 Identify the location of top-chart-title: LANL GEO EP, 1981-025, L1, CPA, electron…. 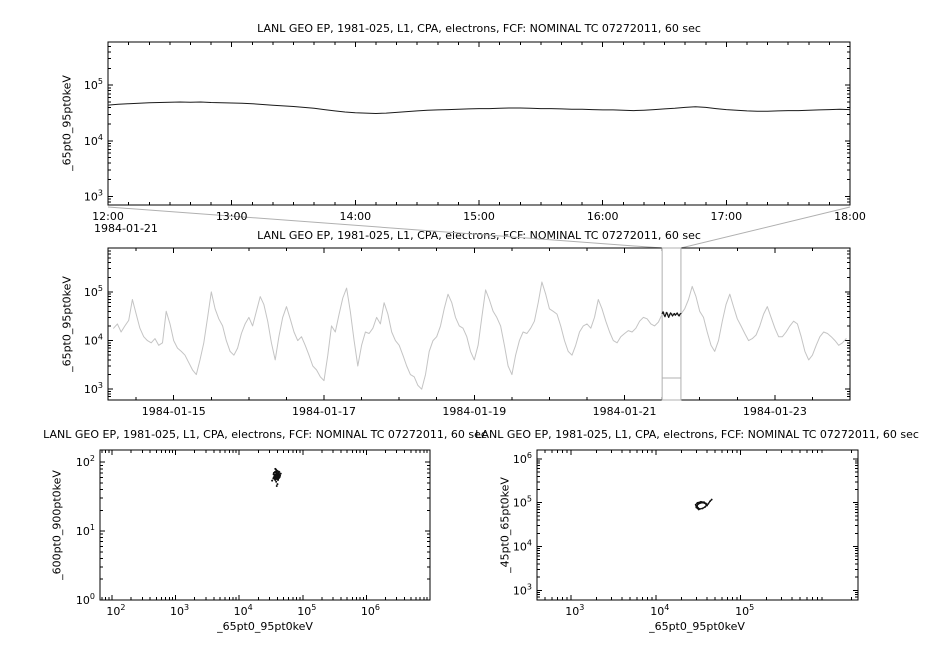
(479, 28).